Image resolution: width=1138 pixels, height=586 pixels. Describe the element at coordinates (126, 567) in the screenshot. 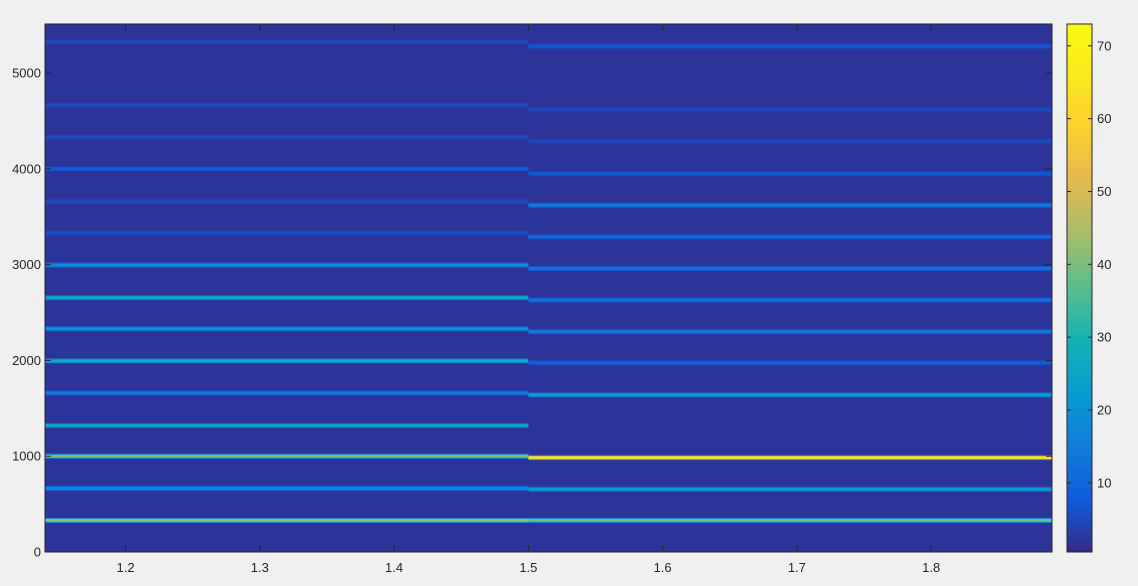

I see `x-tick-label: 1.2` at that location.